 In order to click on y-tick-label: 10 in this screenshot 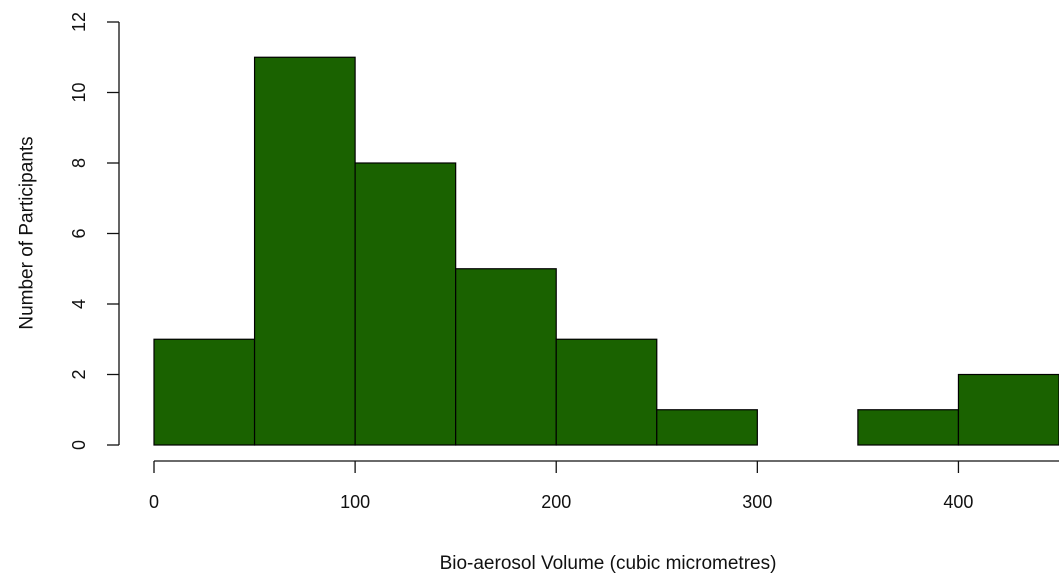, I will do `click(79, 92)`.